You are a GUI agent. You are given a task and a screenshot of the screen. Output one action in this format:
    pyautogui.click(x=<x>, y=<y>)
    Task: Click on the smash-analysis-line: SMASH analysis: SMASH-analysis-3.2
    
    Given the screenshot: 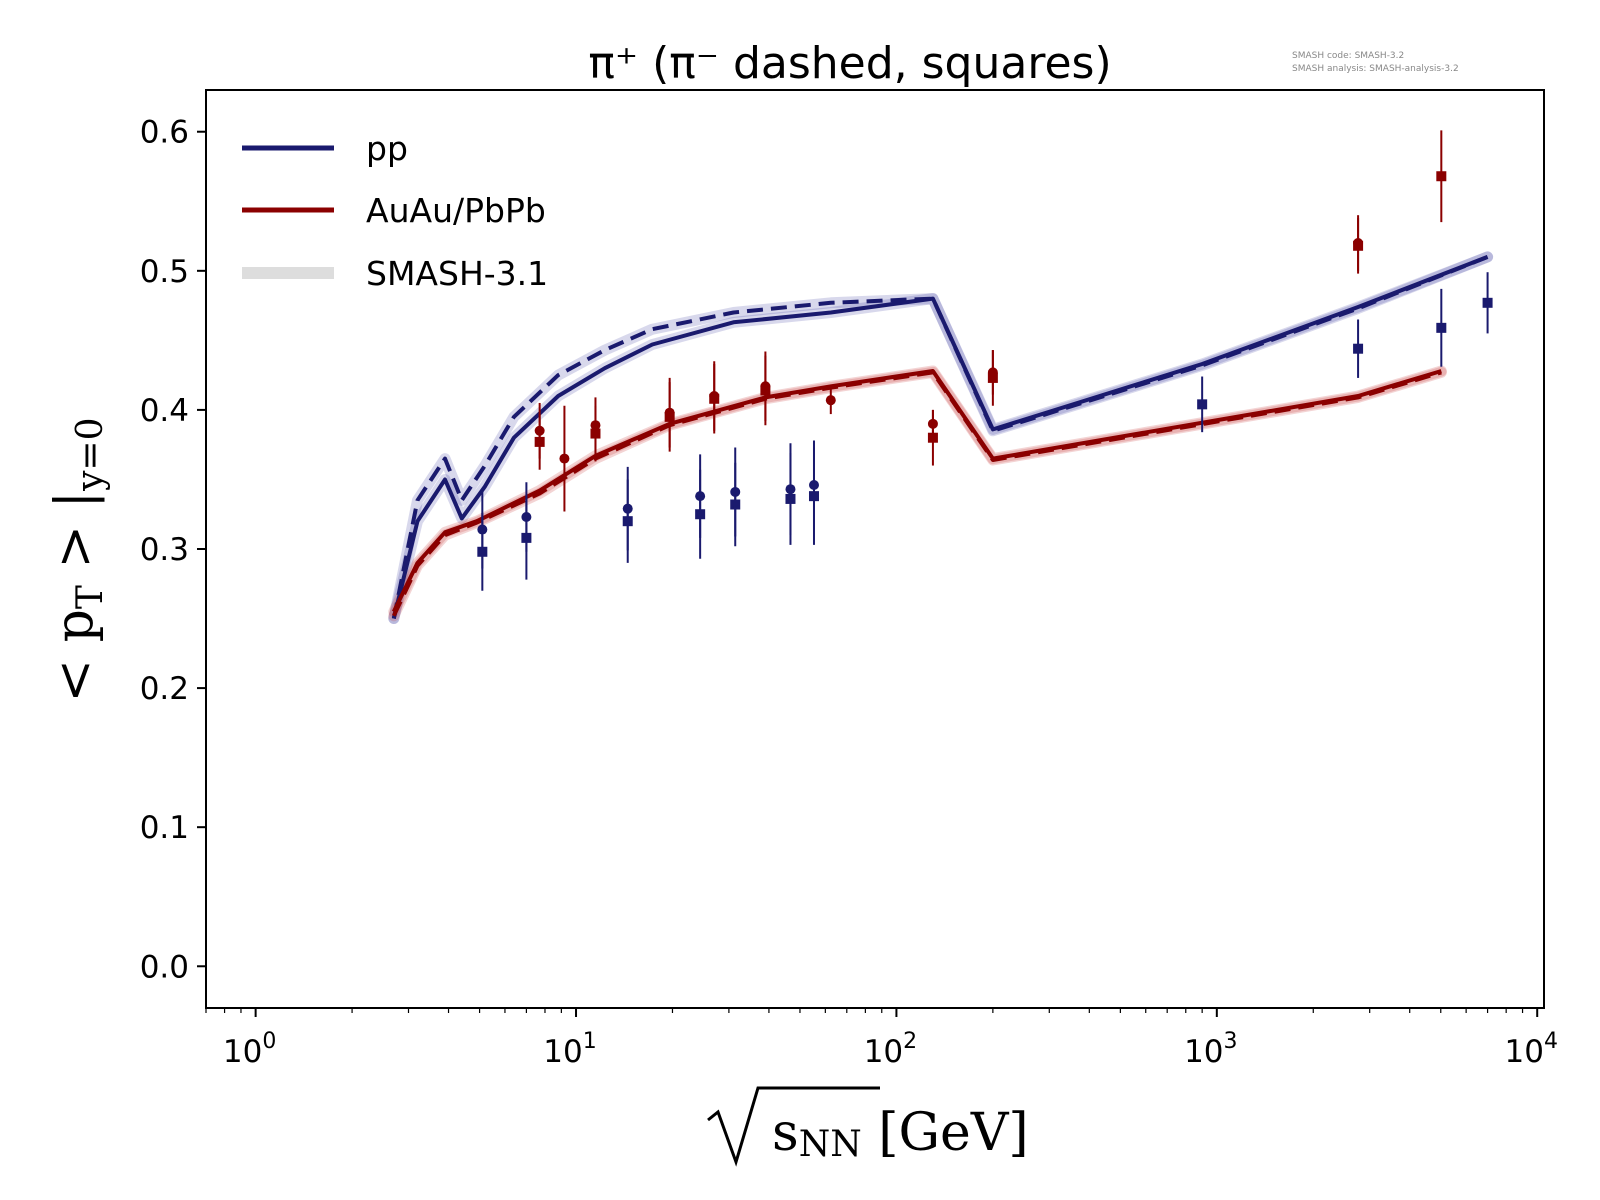 What is the action you would take?
    pyautogui.click(x=1375, y=69)
    